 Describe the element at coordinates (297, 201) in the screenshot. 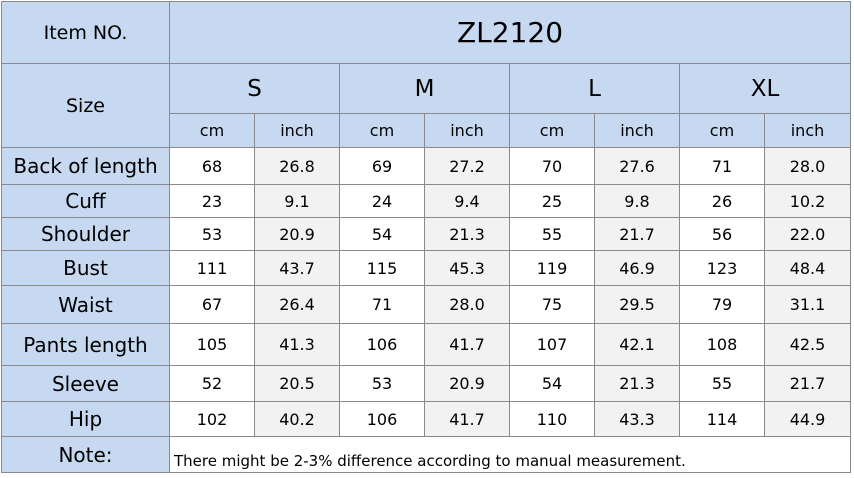

I see `measurement: 9.1` at that location.